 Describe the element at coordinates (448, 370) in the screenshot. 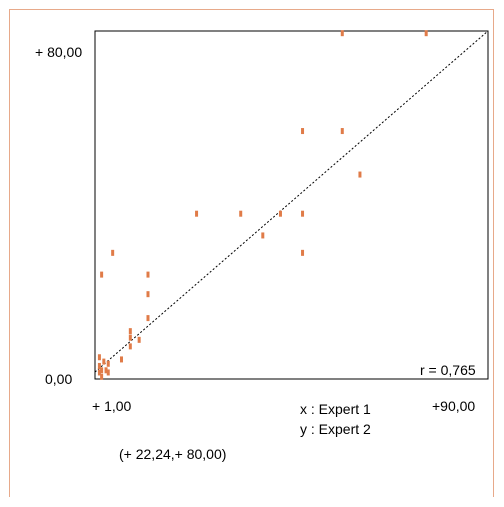

I see `correlation-label: r = 0,765` at that location.